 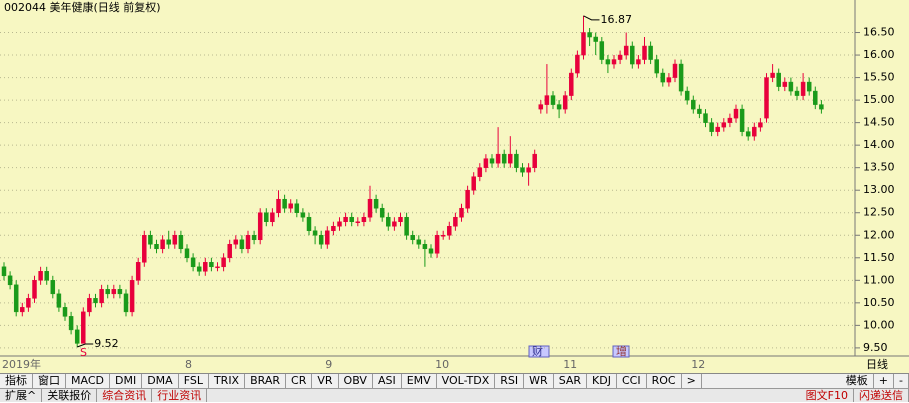 I want to click on footer-tab: 扩展^, so click(x=21, y=395).